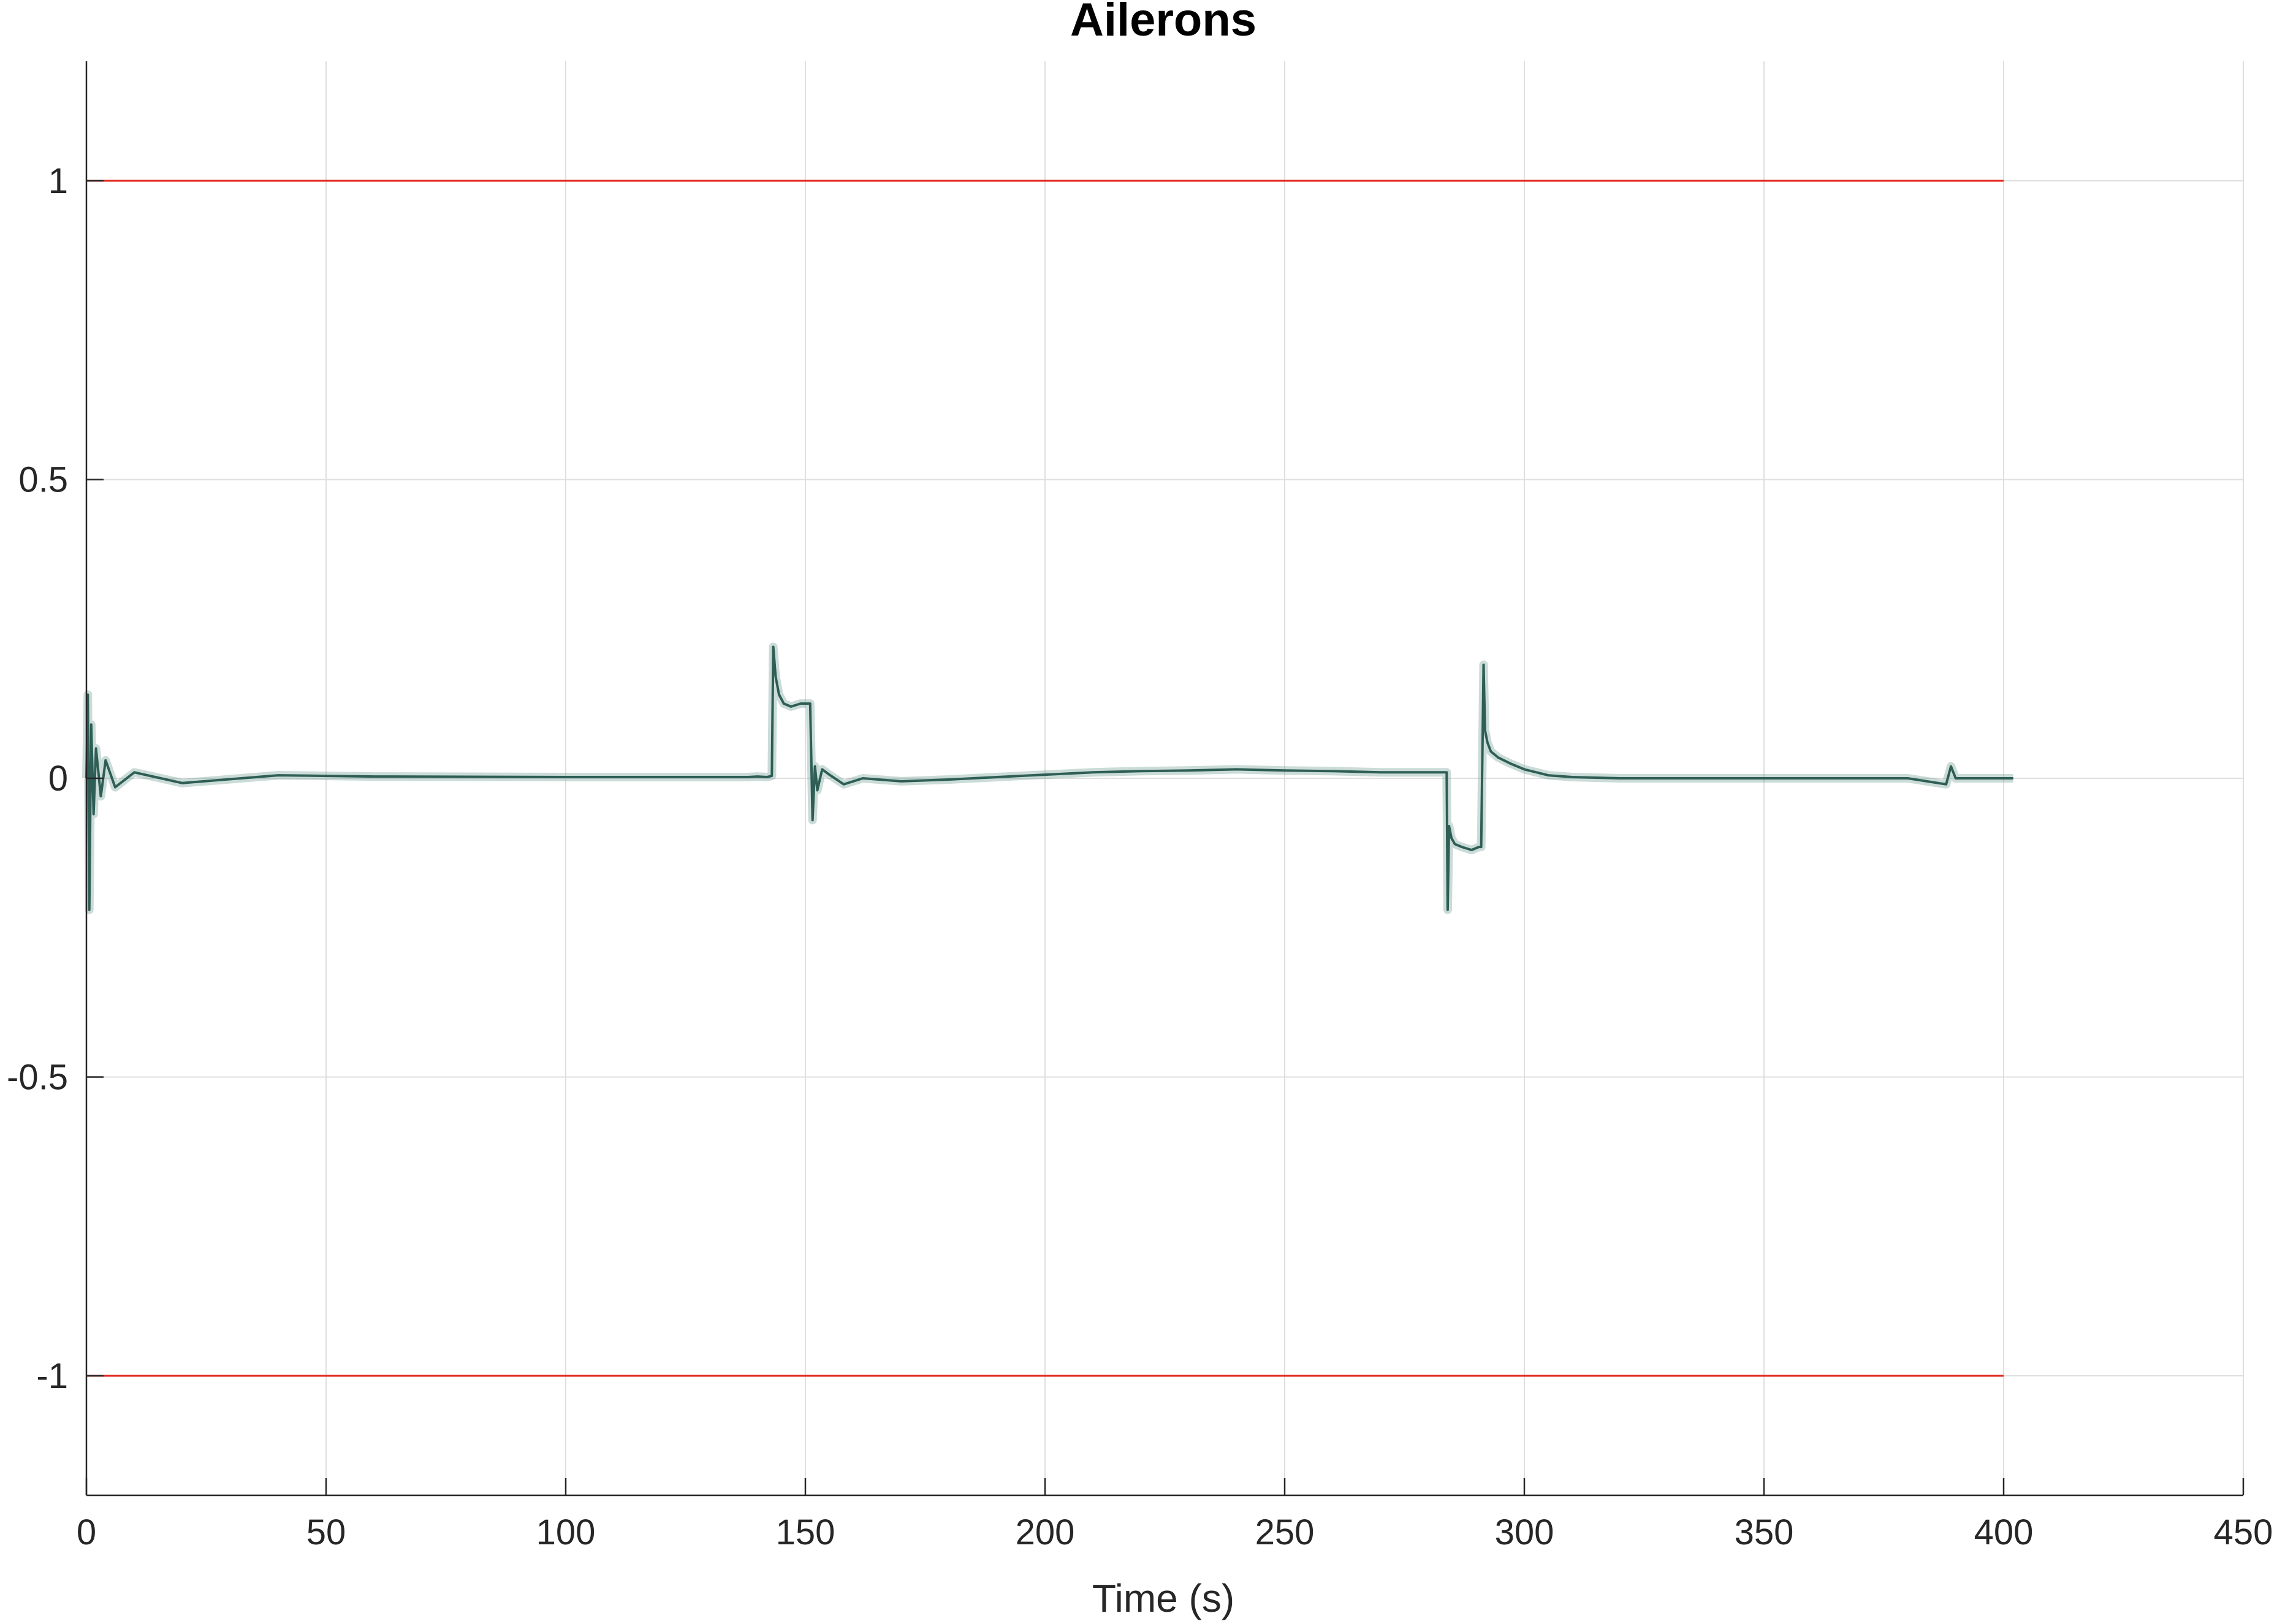 The width and height of the screenshot is (2277, 1624). What do you see at coordinates (38, 1078) in the screenshot?
I see `y-tick-label: -0.5` at bounding box center [38, 1078].